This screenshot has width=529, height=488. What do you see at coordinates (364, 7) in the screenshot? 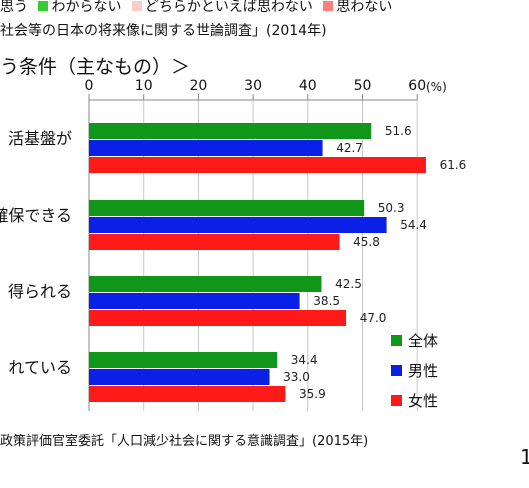
I see `legend-label-3: 思わない` at bounding box center [364, 7].